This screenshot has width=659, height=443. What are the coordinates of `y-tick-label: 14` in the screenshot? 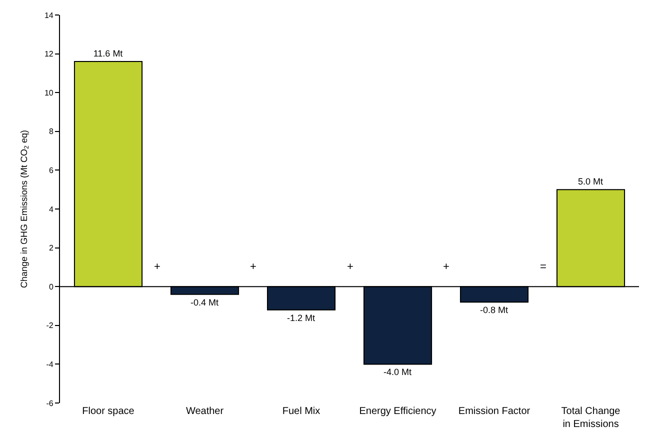 It's located at (49, 15).